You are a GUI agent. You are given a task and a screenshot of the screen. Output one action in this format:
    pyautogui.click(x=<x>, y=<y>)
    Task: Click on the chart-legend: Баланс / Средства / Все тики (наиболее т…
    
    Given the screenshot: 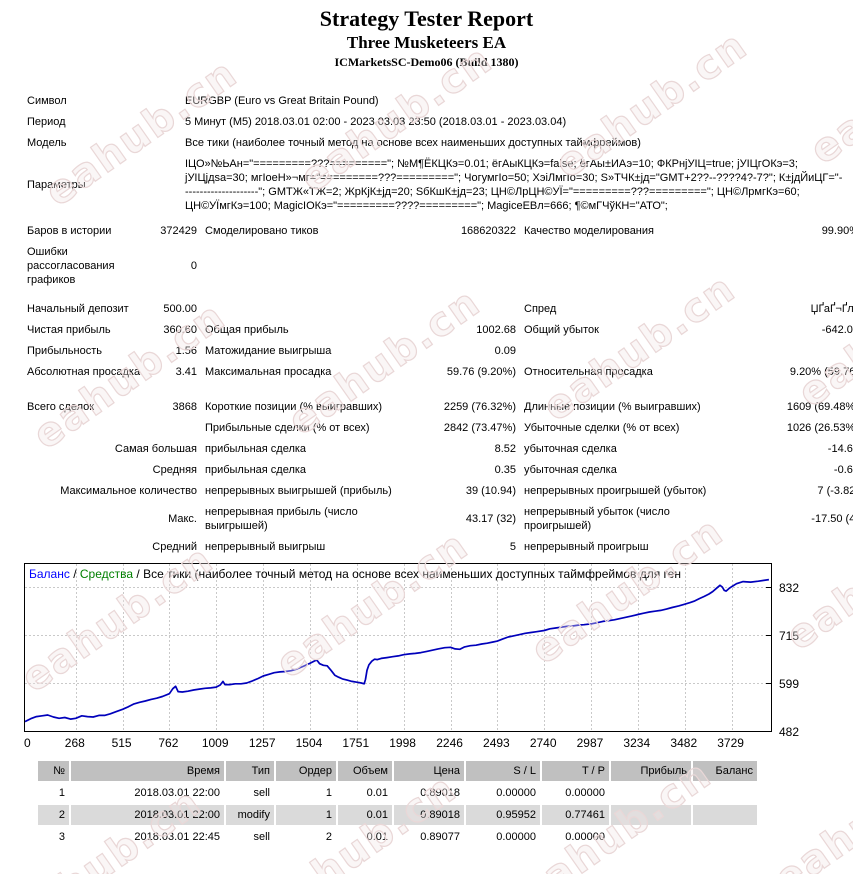 What is the action you would take?
    pyautogui.click(x=400, y=574)
    